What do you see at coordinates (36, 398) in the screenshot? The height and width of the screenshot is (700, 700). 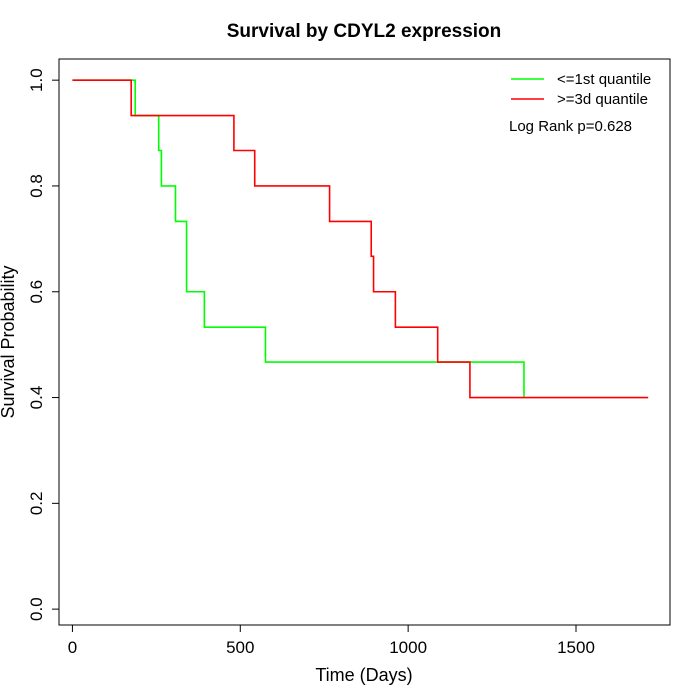 I see `y-tick-label: 0.4` at bounding box center [36, 398].